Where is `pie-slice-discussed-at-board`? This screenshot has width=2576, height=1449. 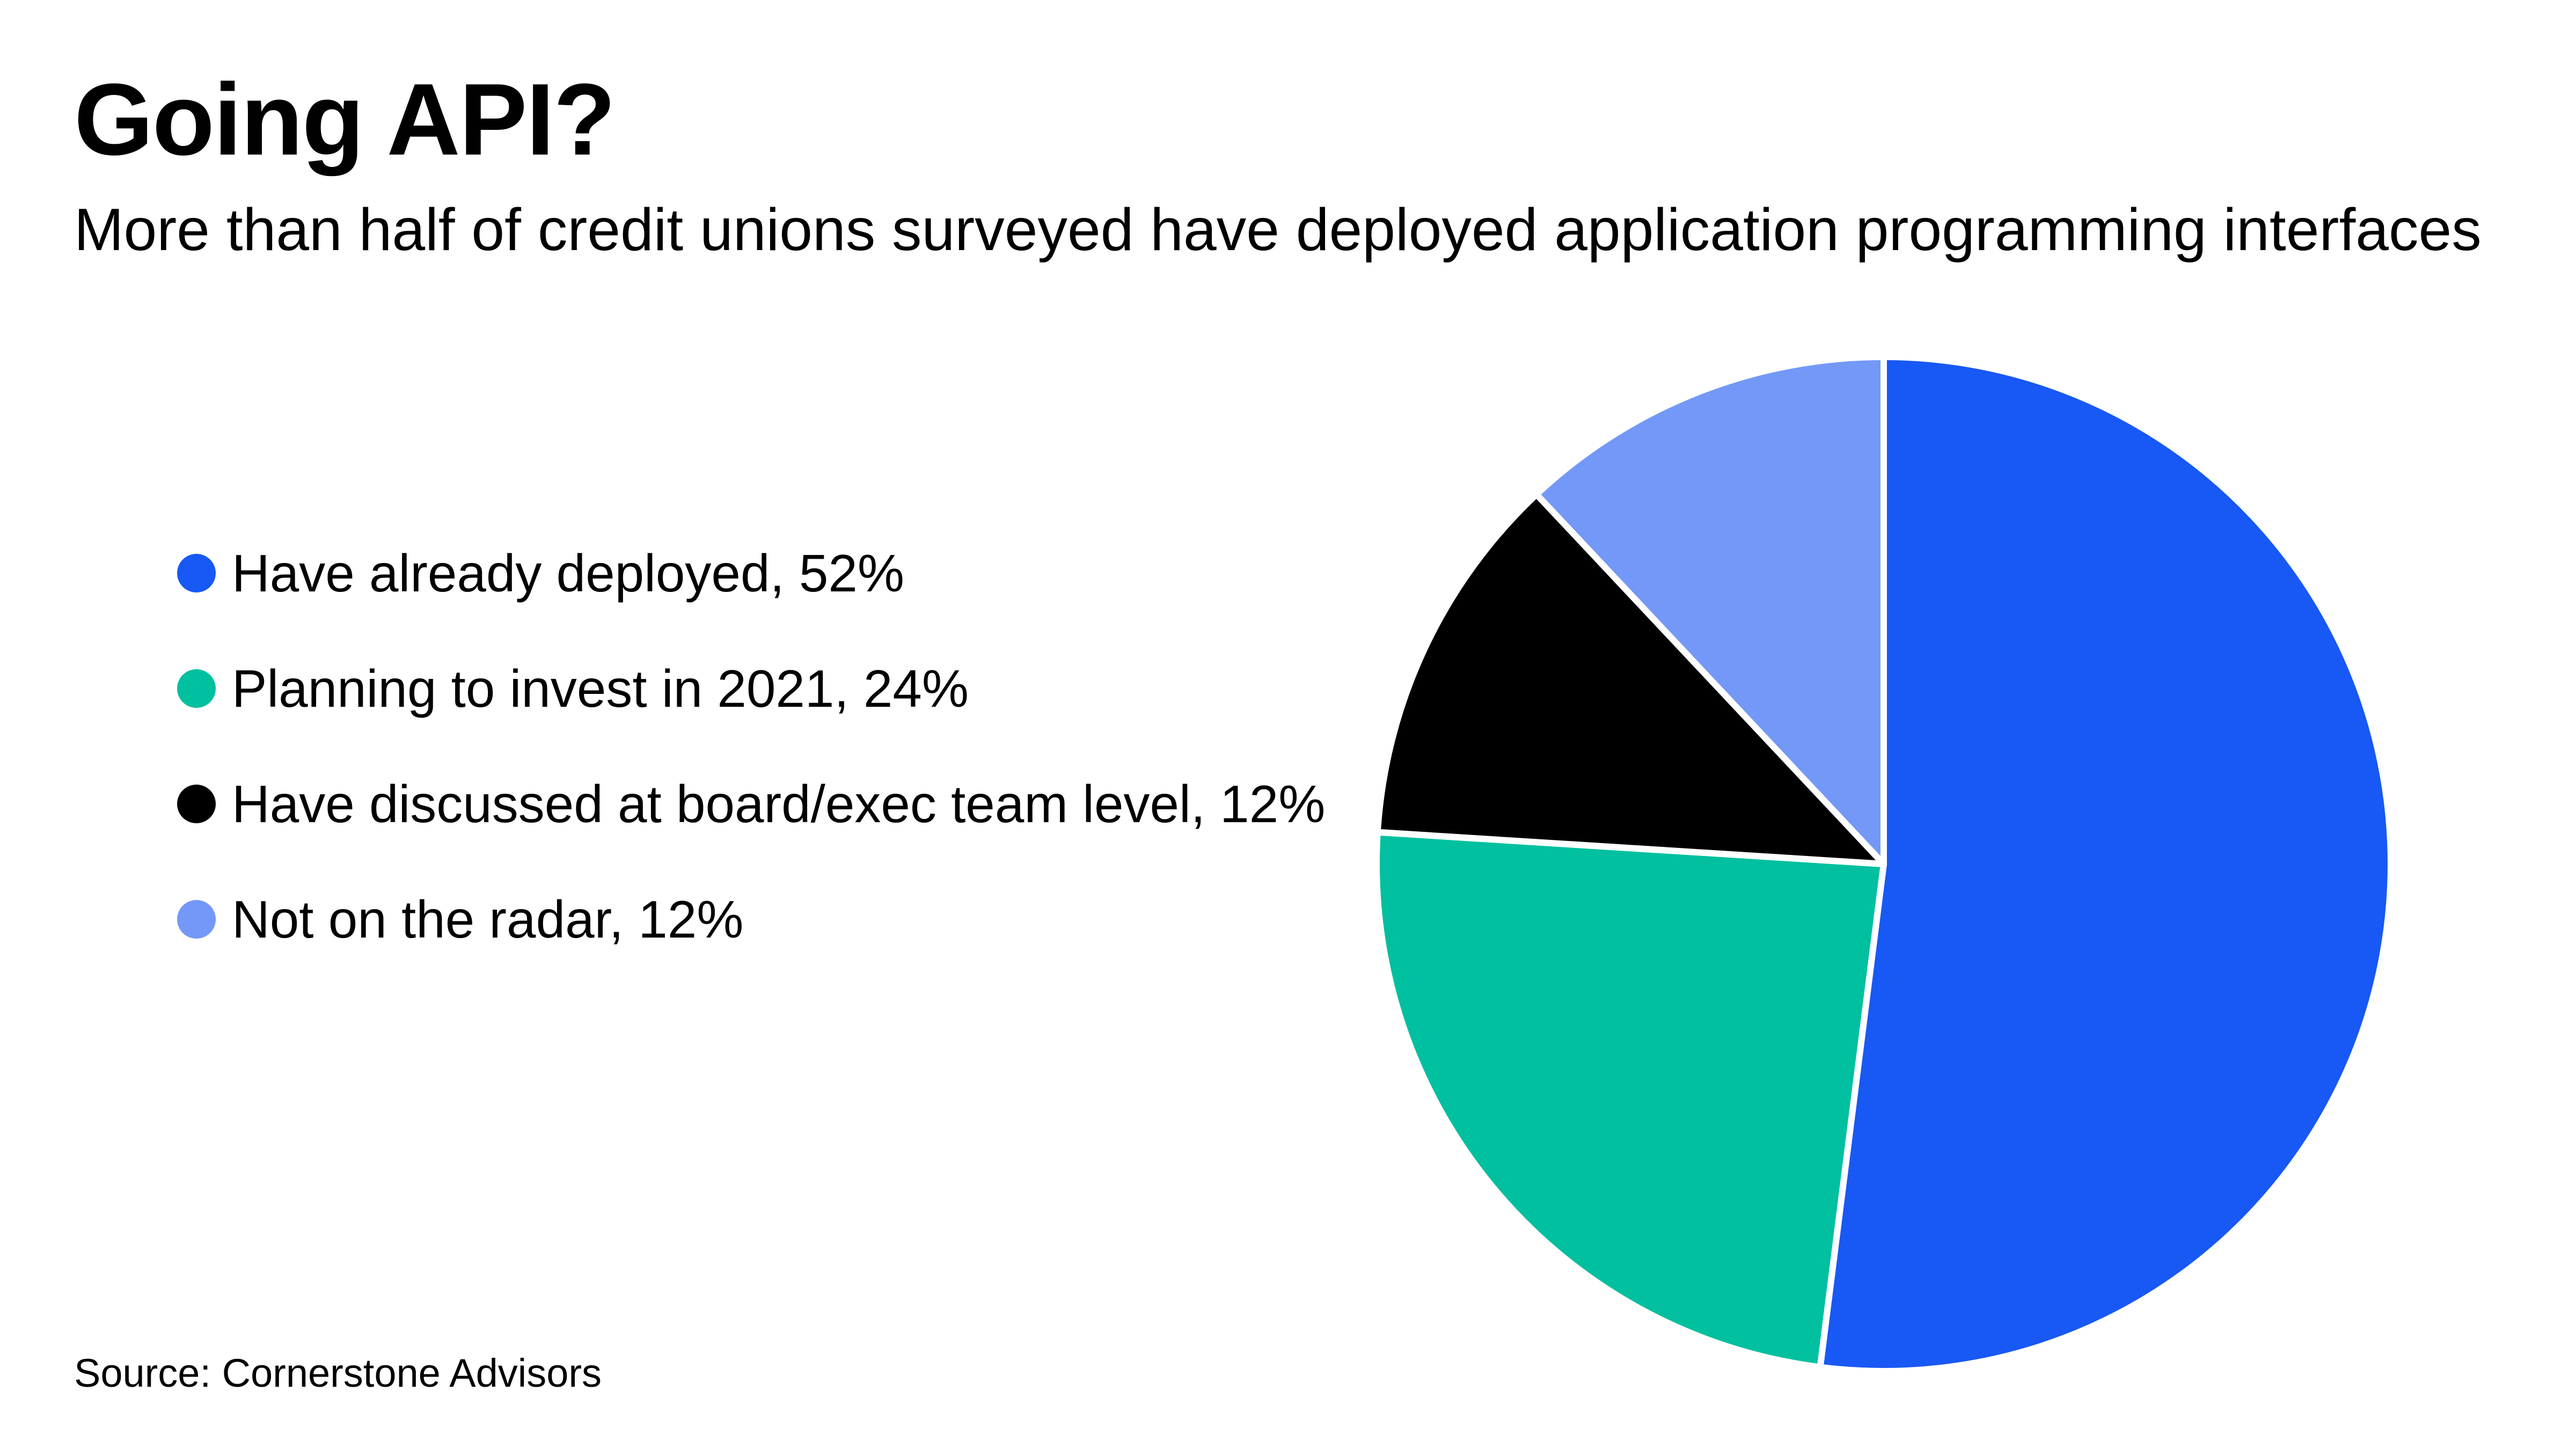
pie-slice-discussed-at-board is located at coordinates (1630, 679).